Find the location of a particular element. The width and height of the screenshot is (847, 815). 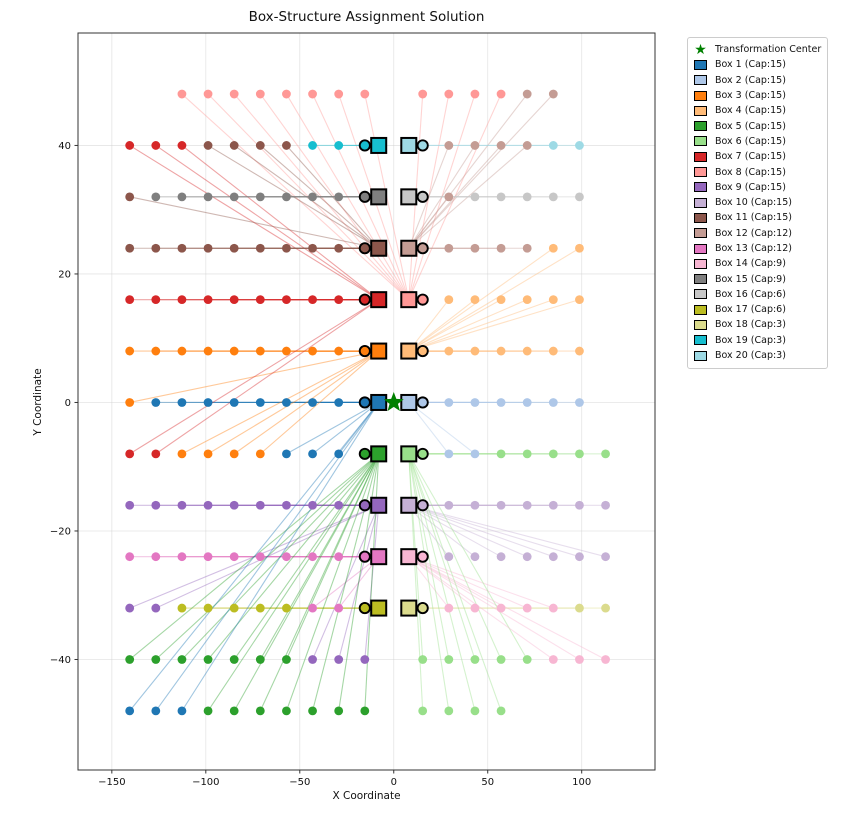

y-tick-label: −20 is located at coordinates (60, 531).